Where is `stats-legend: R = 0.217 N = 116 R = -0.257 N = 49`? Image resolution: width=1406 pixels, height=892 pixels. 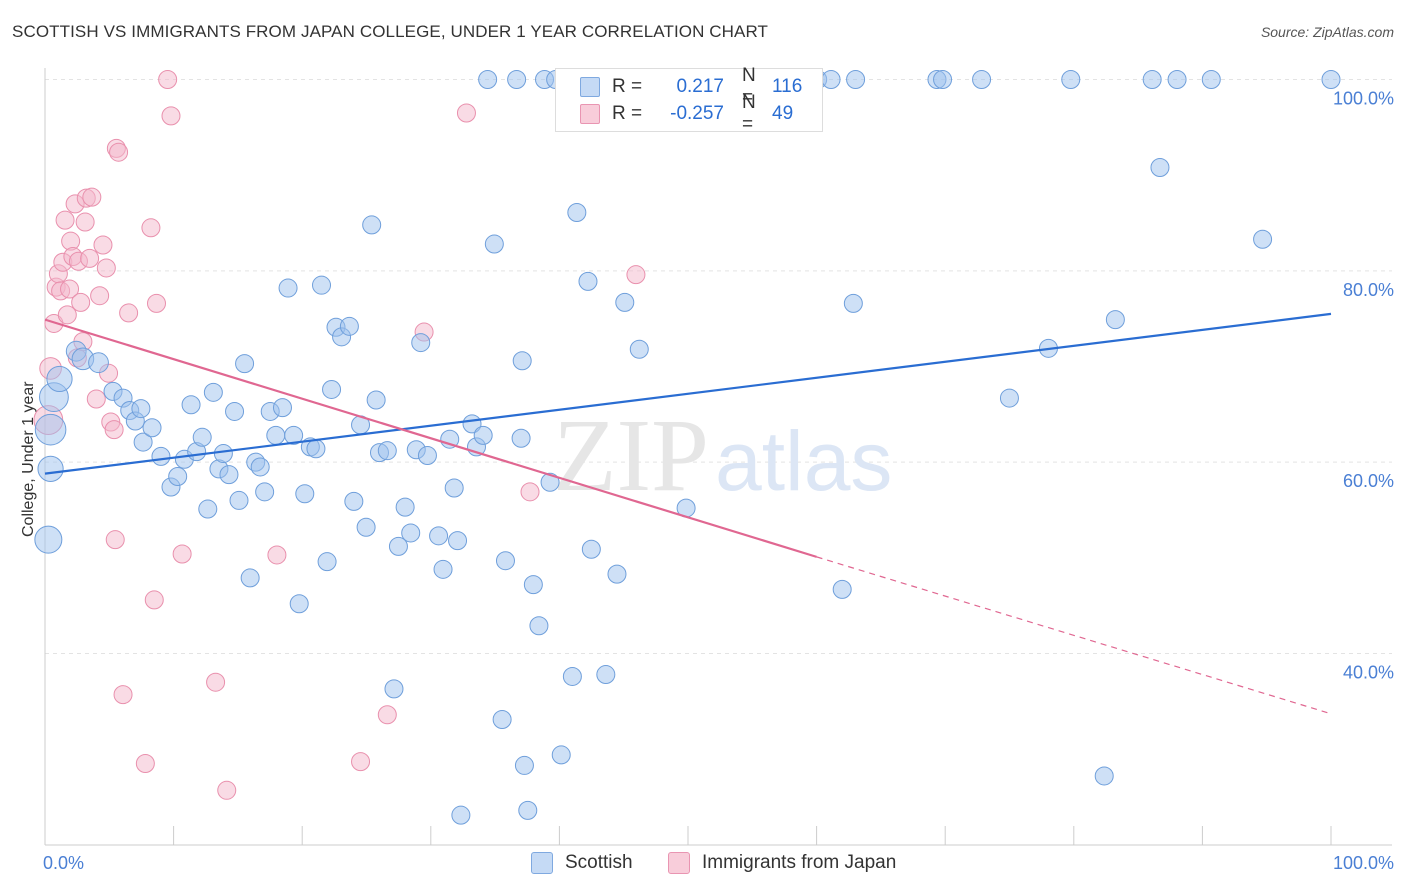 stats-legend: R = 0.217 N = 116 R = -0.257 N = 49 is located at coordinates (689, 100).